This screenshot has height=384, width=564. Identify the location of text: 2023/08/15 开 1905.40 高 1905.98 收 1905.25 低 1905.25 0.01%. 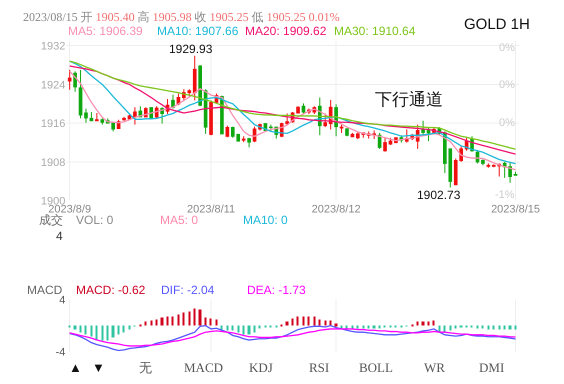
(181, 17).